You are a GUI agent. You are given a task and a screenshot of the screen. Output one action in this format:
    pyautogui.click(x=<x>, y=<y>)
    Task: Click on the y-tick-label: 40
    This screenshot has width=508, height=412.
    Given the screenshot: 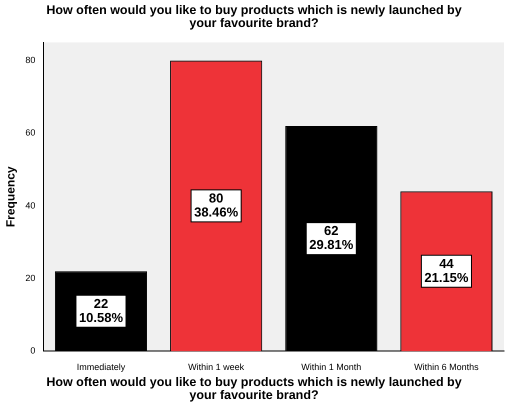 What is the action you would take?
    pyautogui.click(x=30, y=205)
    